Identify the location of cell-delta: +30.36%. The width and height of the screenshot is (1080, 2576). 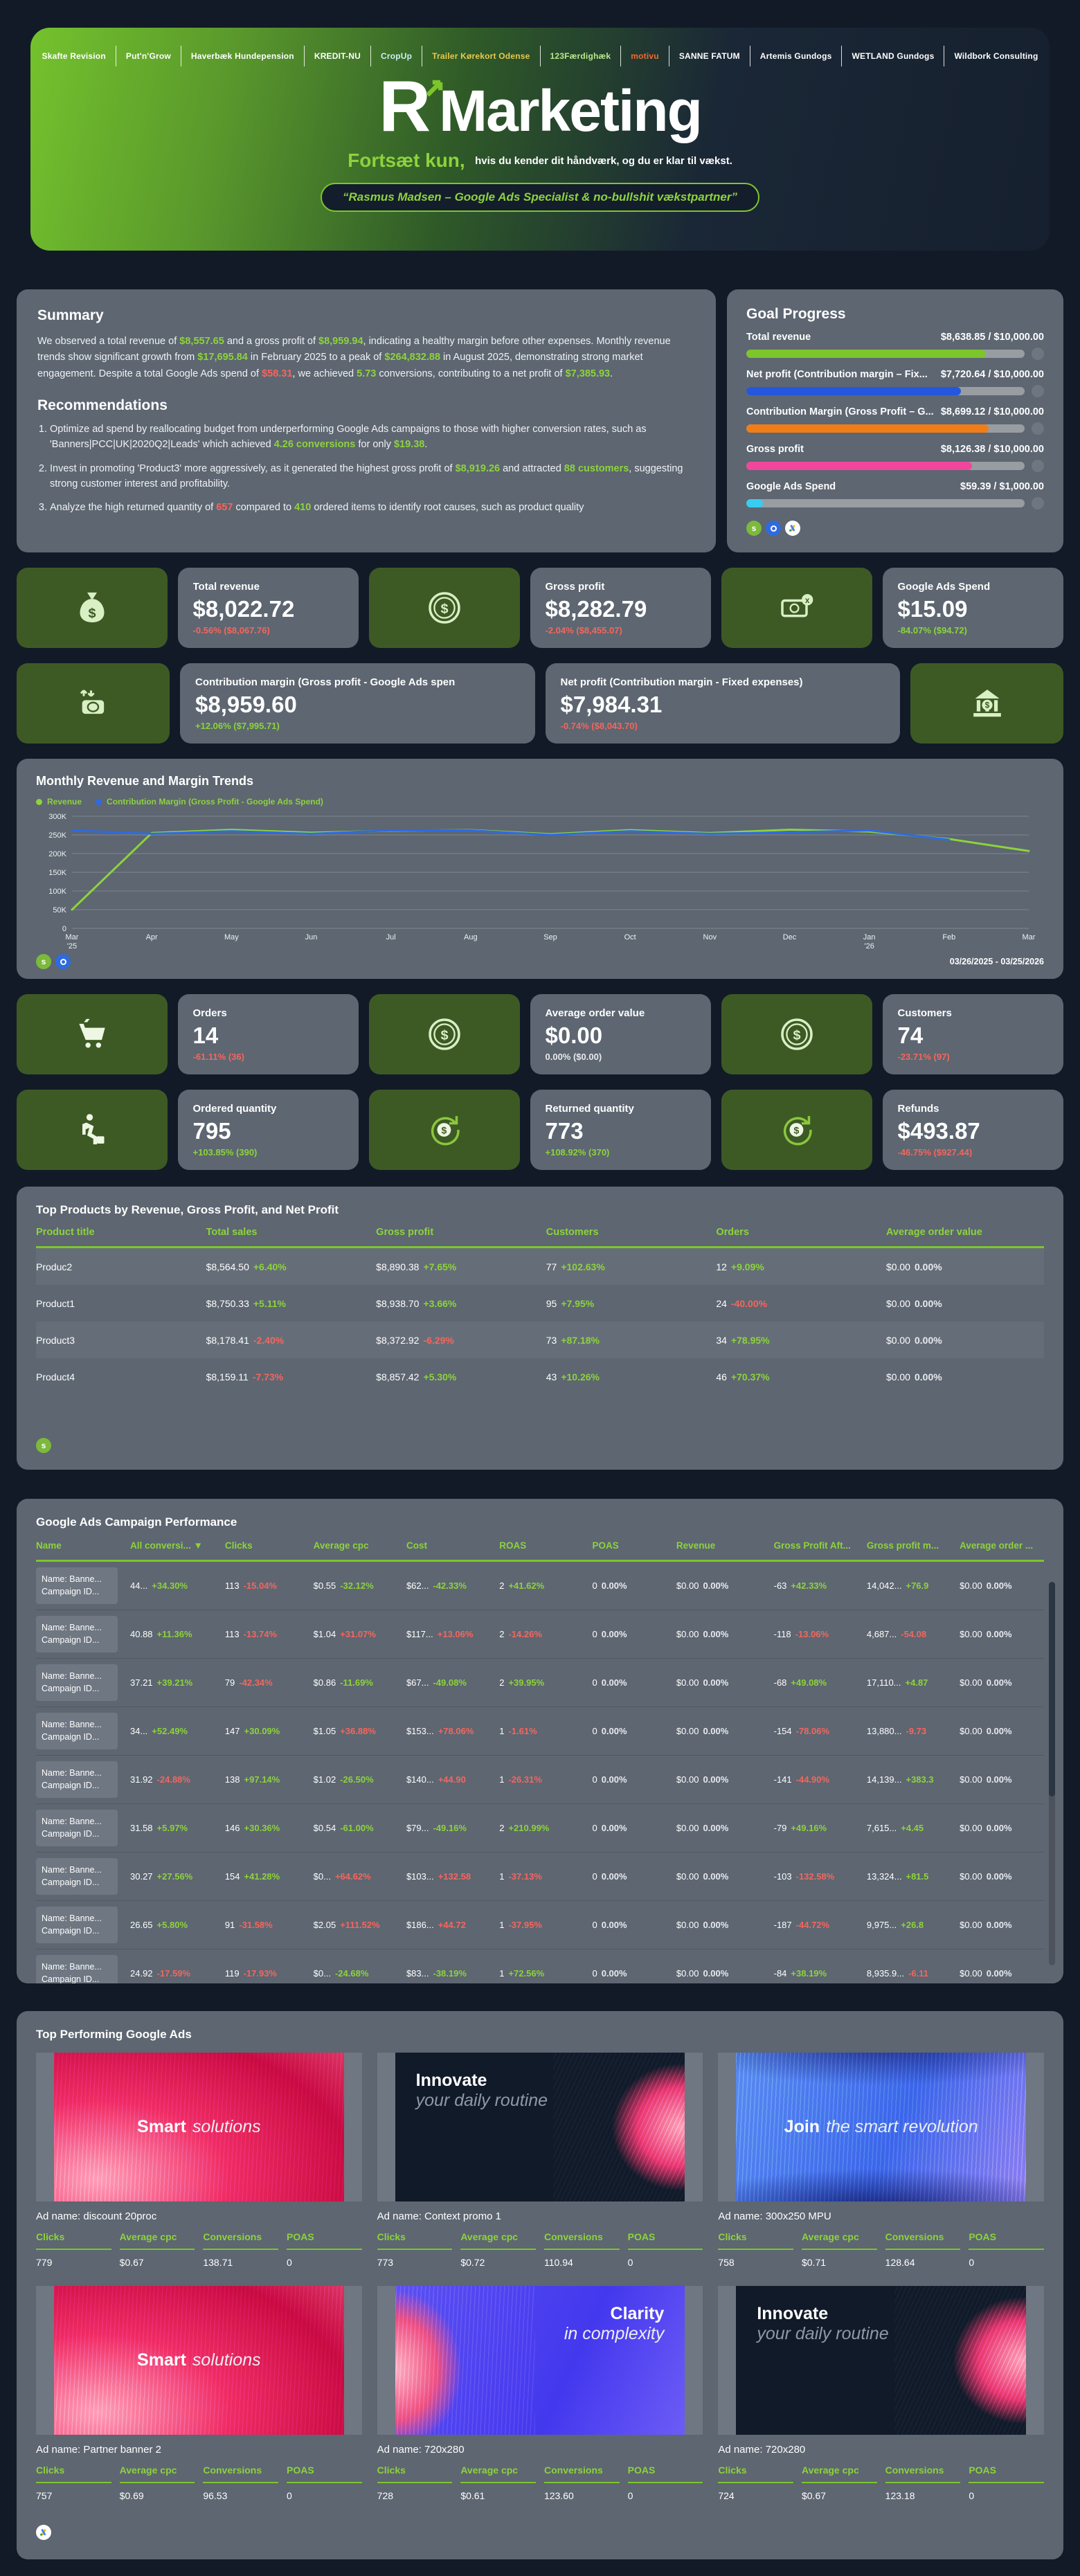
(262, 1828).